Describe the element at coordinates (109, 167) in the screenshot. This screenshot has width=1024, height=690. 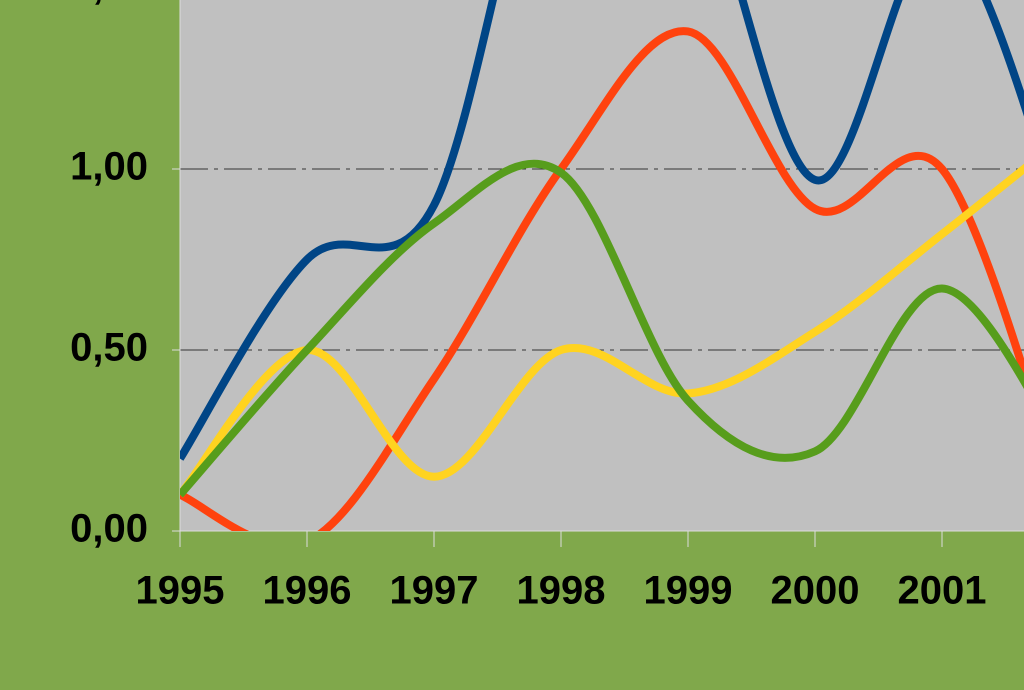
I see `y-tick-label: 1,00` at that location.